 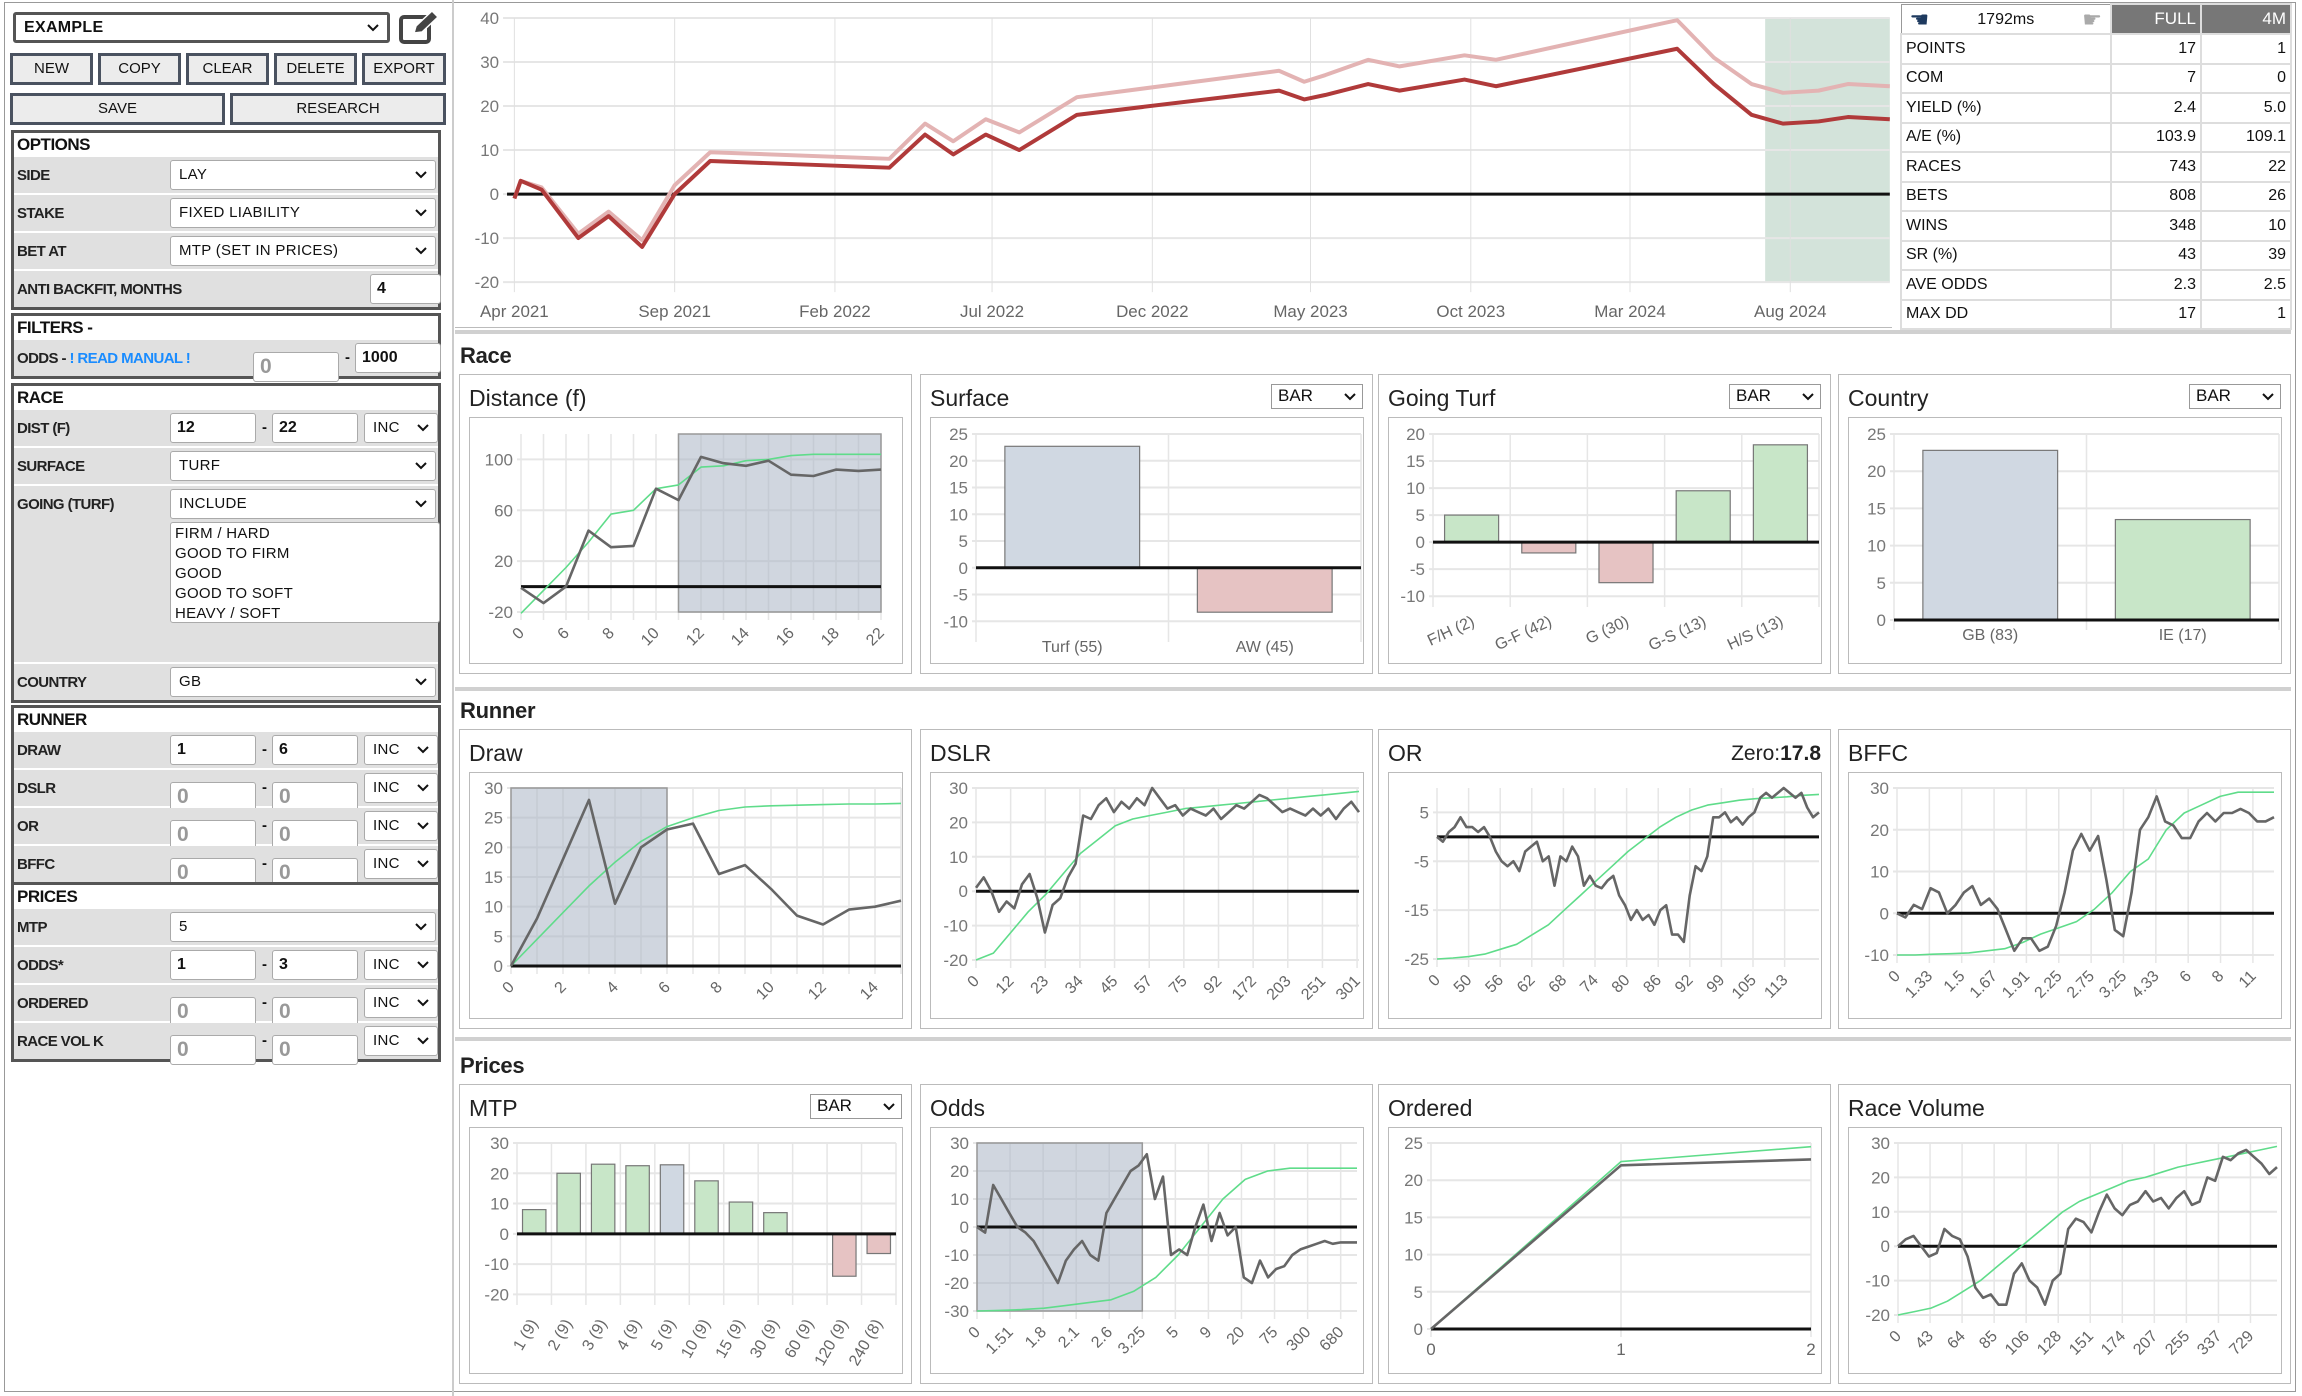 What do you see at coordinates (199, 573) in the screenshot?
I see `going-option: GOOD` at bounding box center [199, 573].